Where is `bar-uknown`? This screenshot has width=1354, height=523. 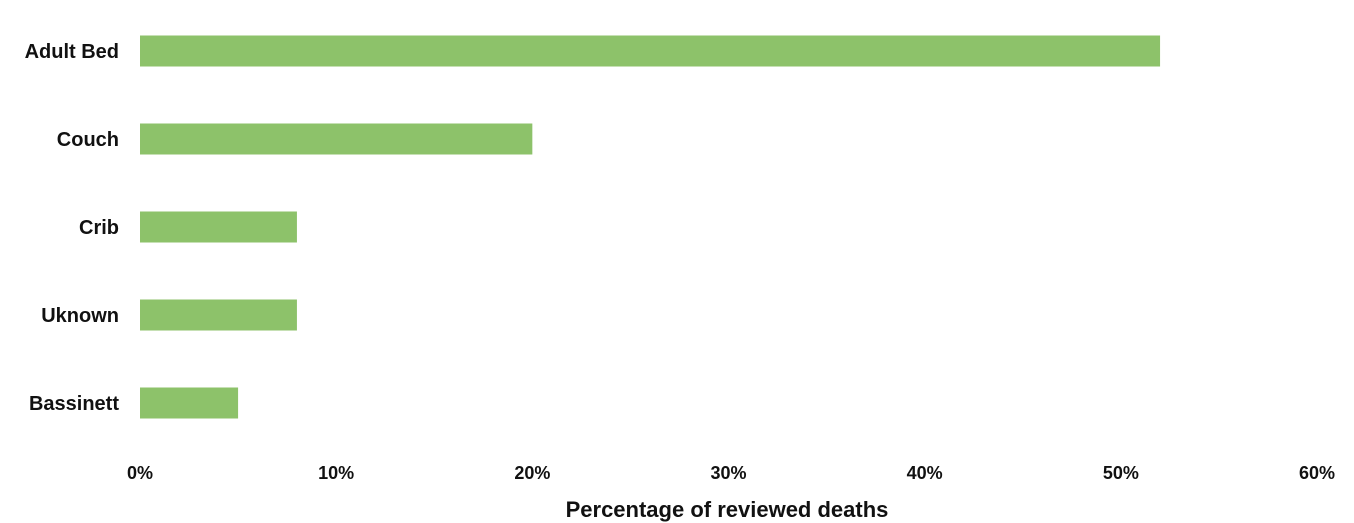 bar-uknown is located at coordinates (218, 315).